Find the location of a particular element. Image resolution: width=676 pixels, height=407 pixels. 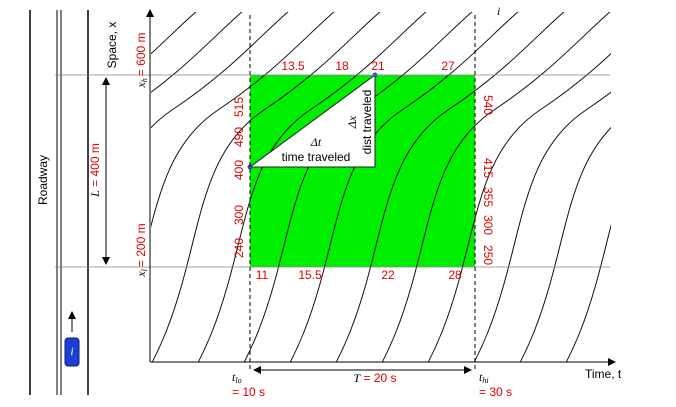

road-label: Roadway is located at coordinates (43, 180).